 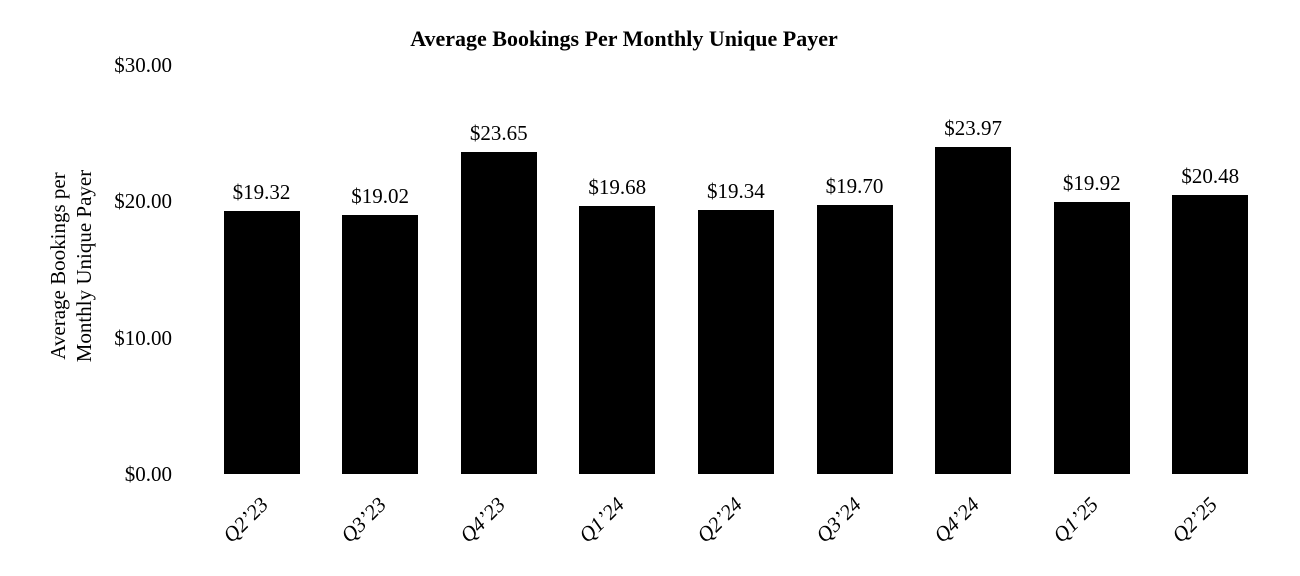 I want to click on y-axis-tick-label: $20.00, so click(x=143, y=201).